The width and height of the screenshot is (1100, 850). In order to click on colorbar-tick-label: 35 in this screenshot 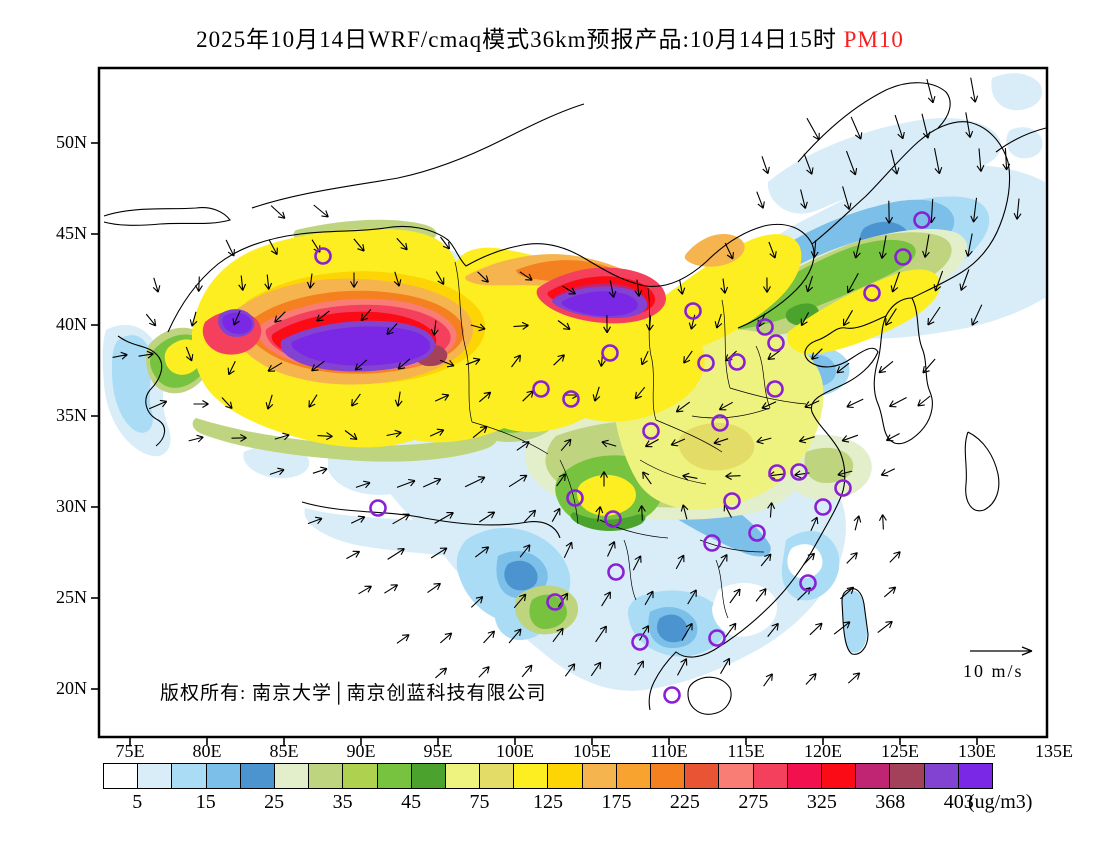, I will do `click(342, 802)`.